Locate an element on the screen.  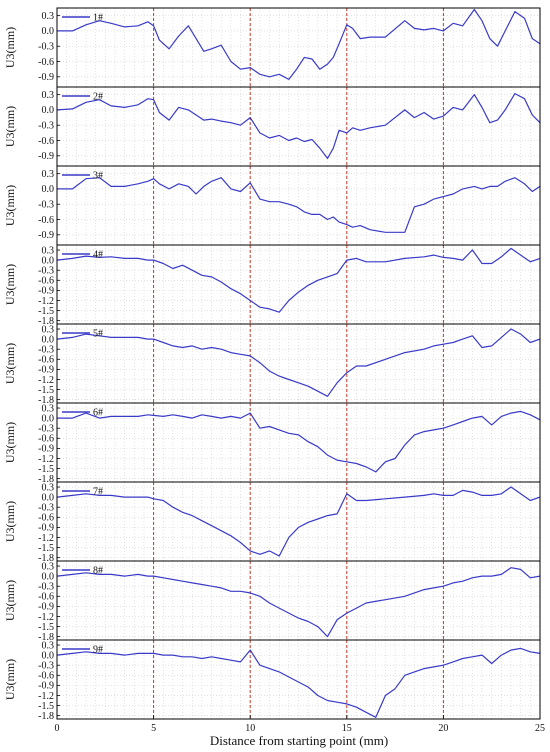
x-tick-label: 0 is located at coordinates (57, 728).